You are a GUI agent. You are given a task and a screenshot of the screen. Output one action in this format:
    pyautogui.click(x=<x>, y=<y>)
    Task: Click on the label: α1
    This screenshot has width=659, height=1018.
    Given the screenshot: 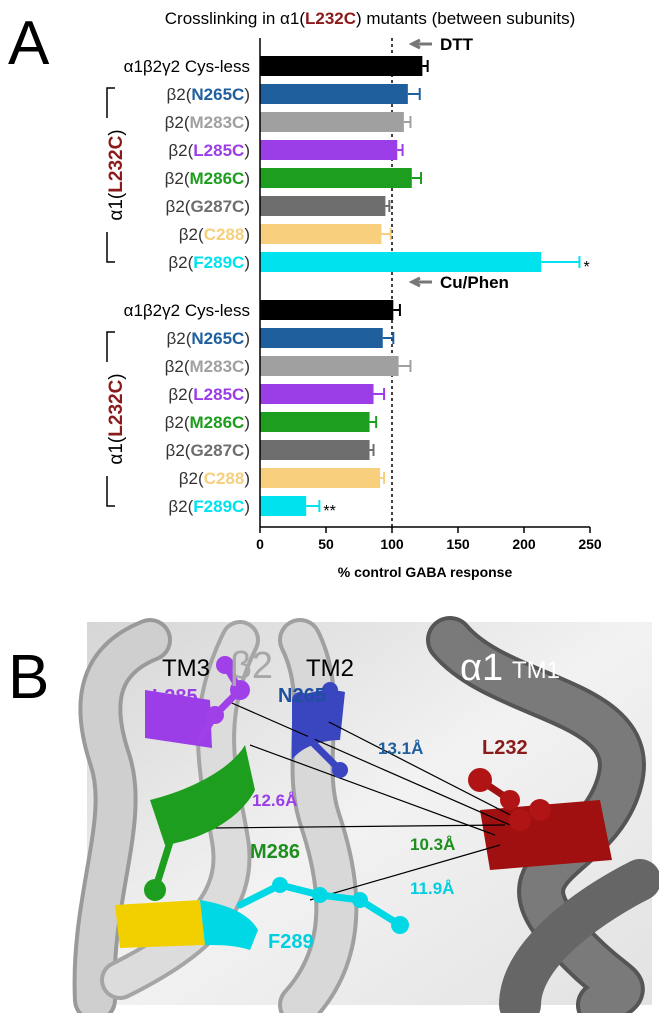 What is the action you would take?
    pyautogui.click(x=481, y=668)
    